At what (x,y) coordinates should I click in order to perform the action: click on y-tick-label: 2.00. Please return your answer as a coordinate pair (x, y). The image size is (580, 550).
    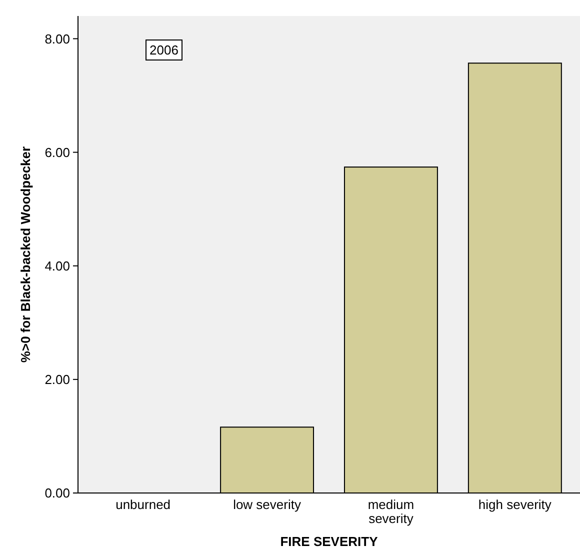
    Looking at the image, I should click on (57, 379).